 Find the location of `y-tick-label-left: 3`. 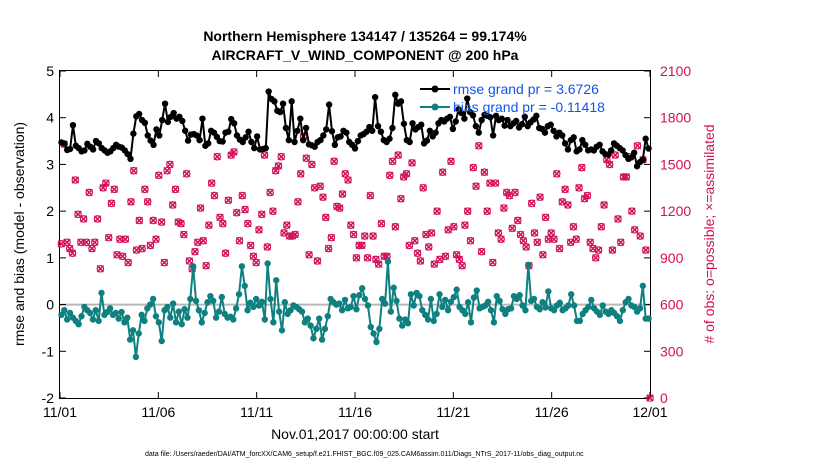

y-tick-label-left: 3 is located at coordinates (50, 164).